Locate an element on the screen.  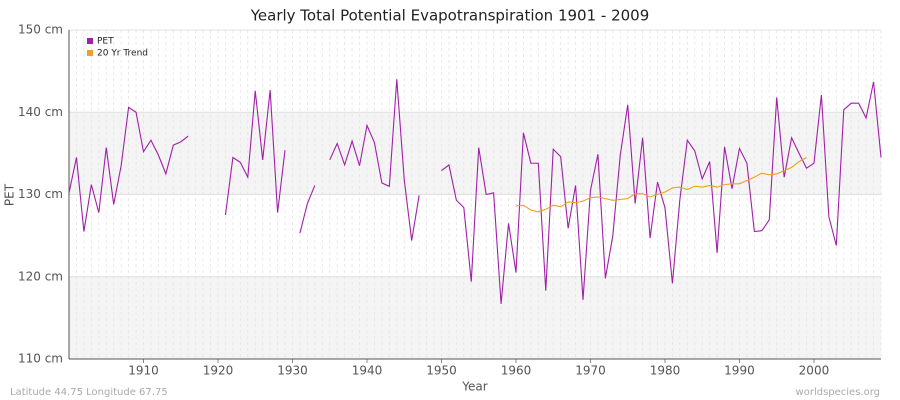
x-axis-label: Year is located at coordinates (474, 387).